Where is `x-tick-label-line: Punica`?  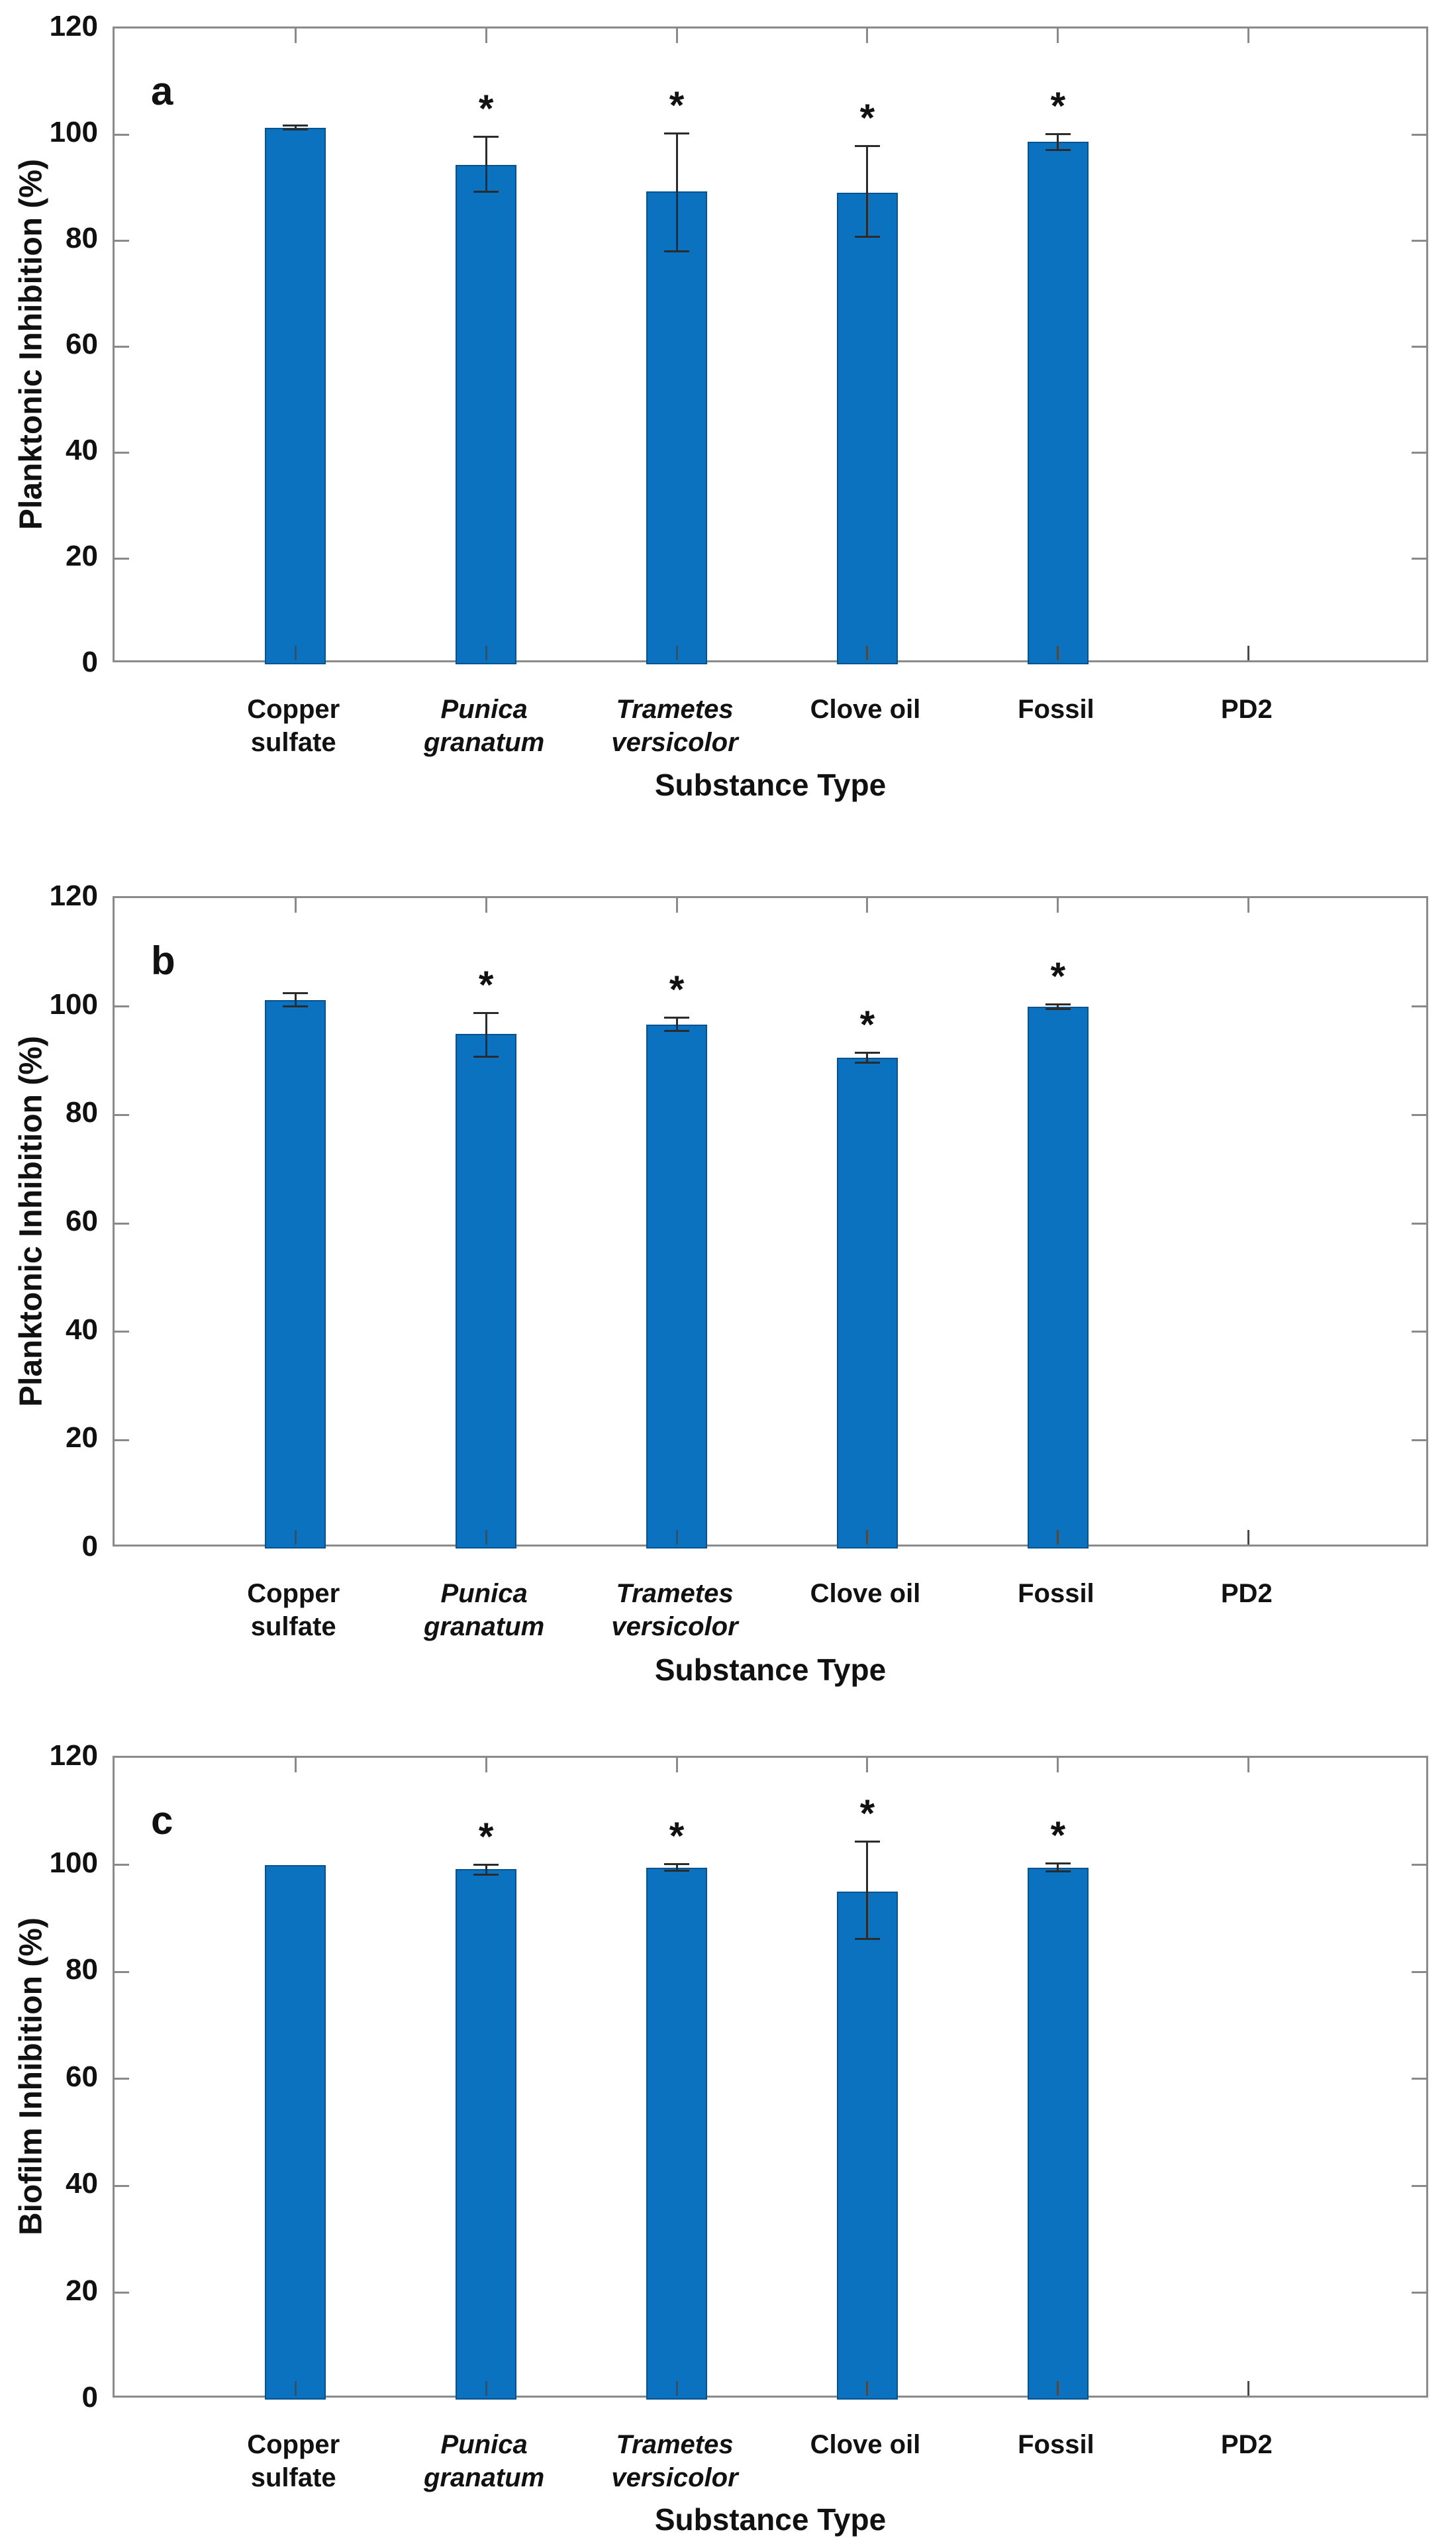
x-tick-label-line: Punica is located at coordinates (484, 2444).